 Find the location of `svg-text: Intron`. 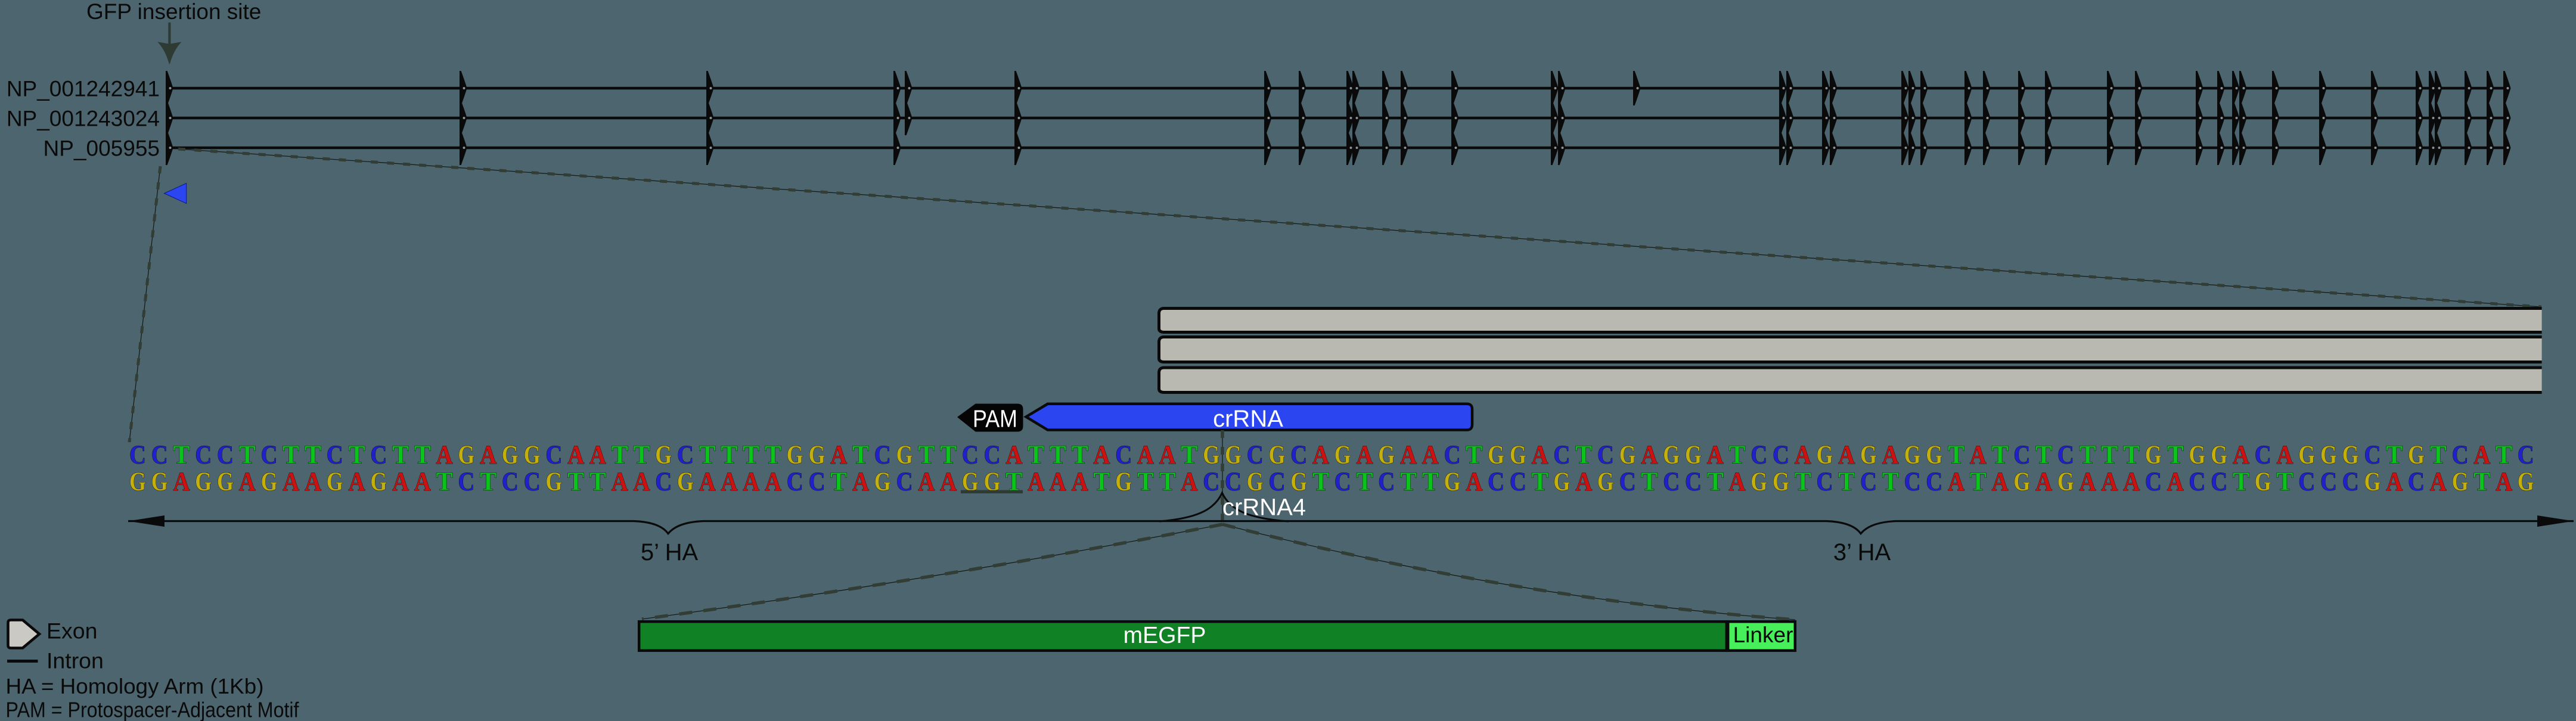

svg-text: Intron is located at coordinates (75, 660).